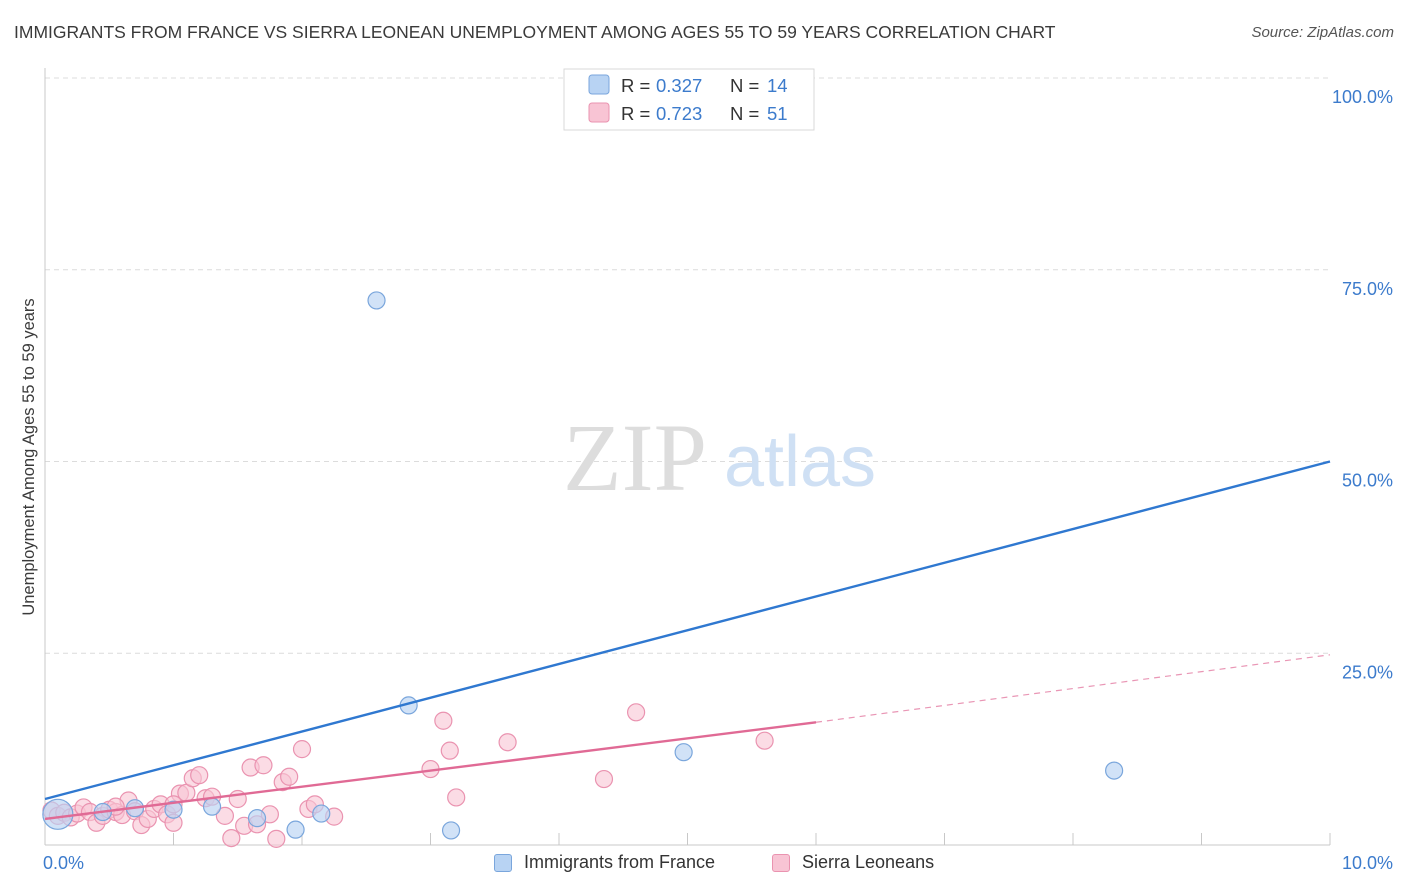 This screenshot has height=892, width=1406. What do you see at coordinates (744, 85) in the screenshot?
I see `legend-blue-n-label: N =` at bounding box center [744, 85].